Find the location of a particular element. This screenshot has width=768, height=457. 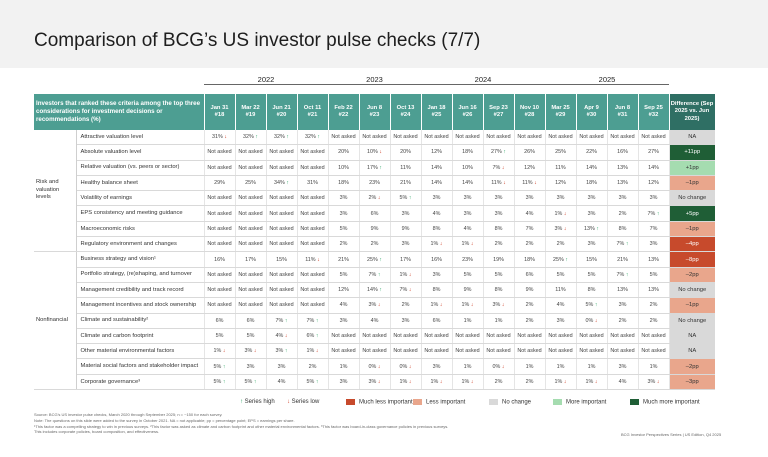

value-cell: 10% is located at coordinates (344, 168).